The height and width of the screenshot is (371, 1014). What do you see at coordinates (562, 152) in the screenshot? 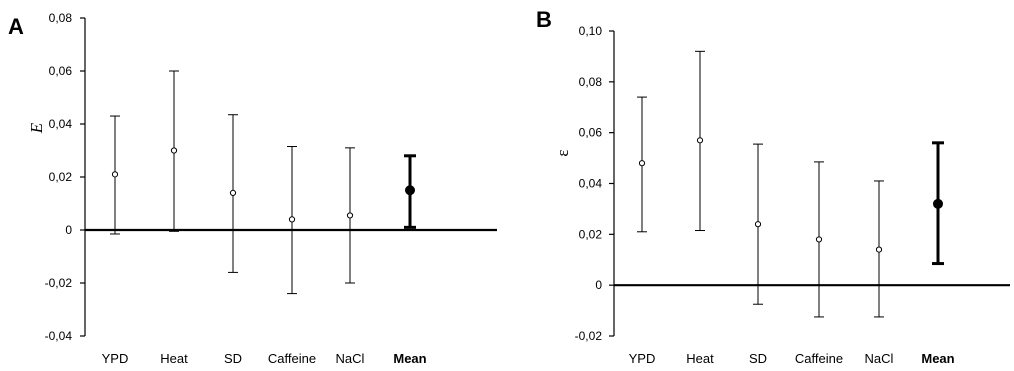
I see `y-axis-label: ε` at bounding box center [562, 152].